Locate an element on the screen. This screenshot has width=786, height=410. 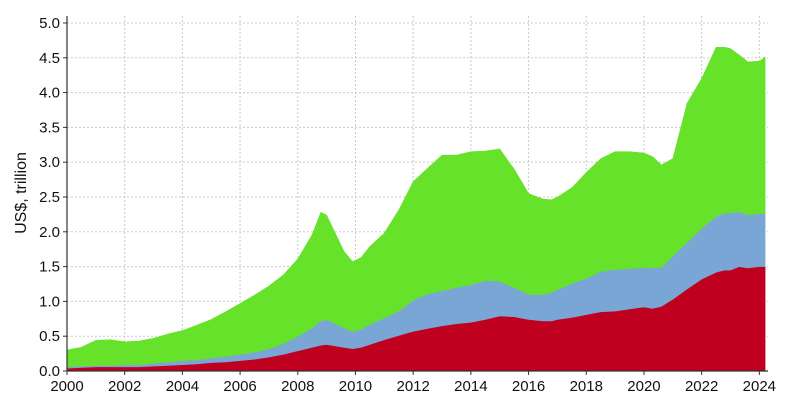
x-tick-label-10: 2020 is located at coordinates (643, 386).